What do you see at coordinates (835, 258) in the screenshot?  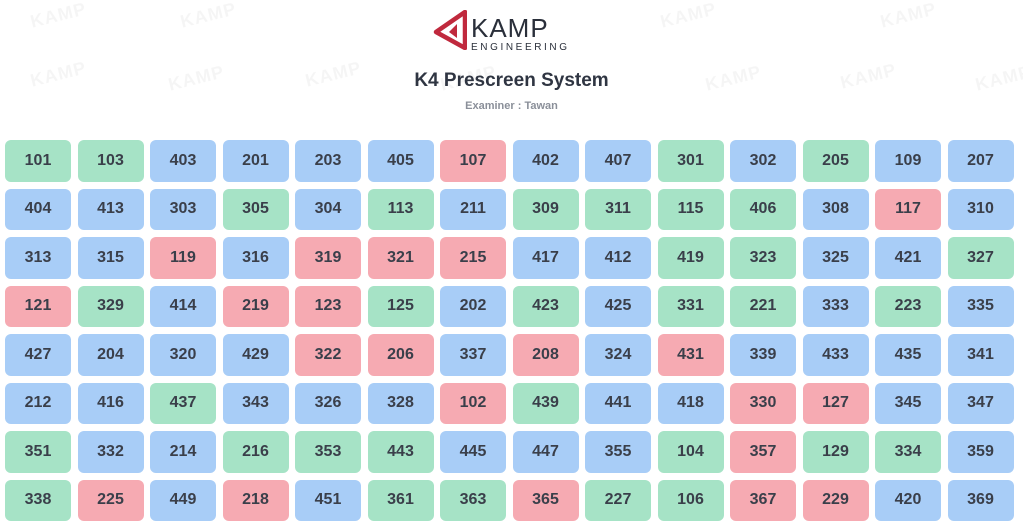 I see `room-tile-325: 325` at bounding box center [835, 258].